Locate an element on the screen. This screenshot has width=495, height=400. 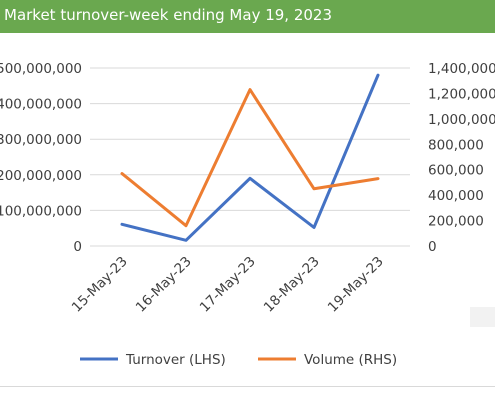
chart-title-bar: Market turnover-week ending May 19, 2023 is located at coordinates (247, 16).